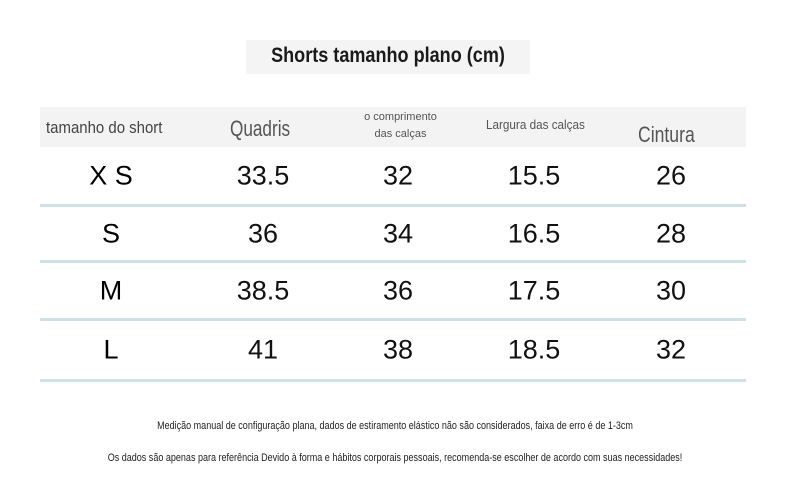 This screenshot has width=790, height=500. I want to click on header-length: o comprimento das calças, so click(400, 125).